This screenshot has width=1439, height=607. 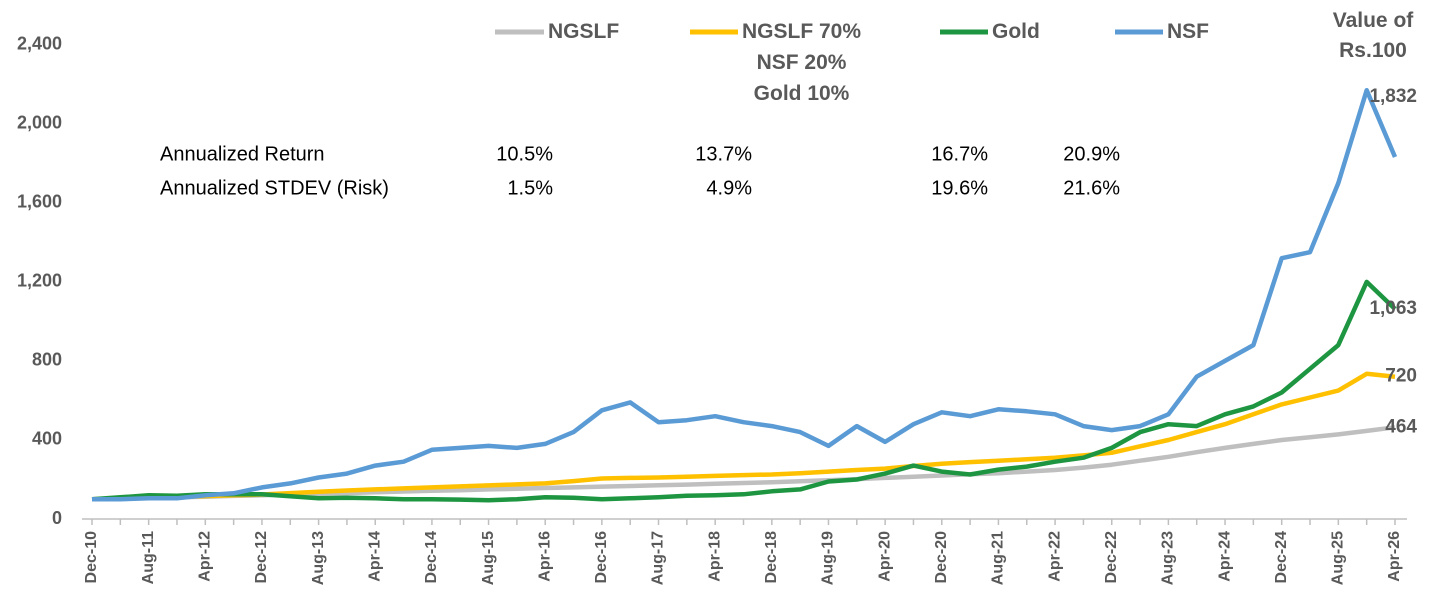 I want to click on legend-label: NSF, so click(x=1188, y=31).